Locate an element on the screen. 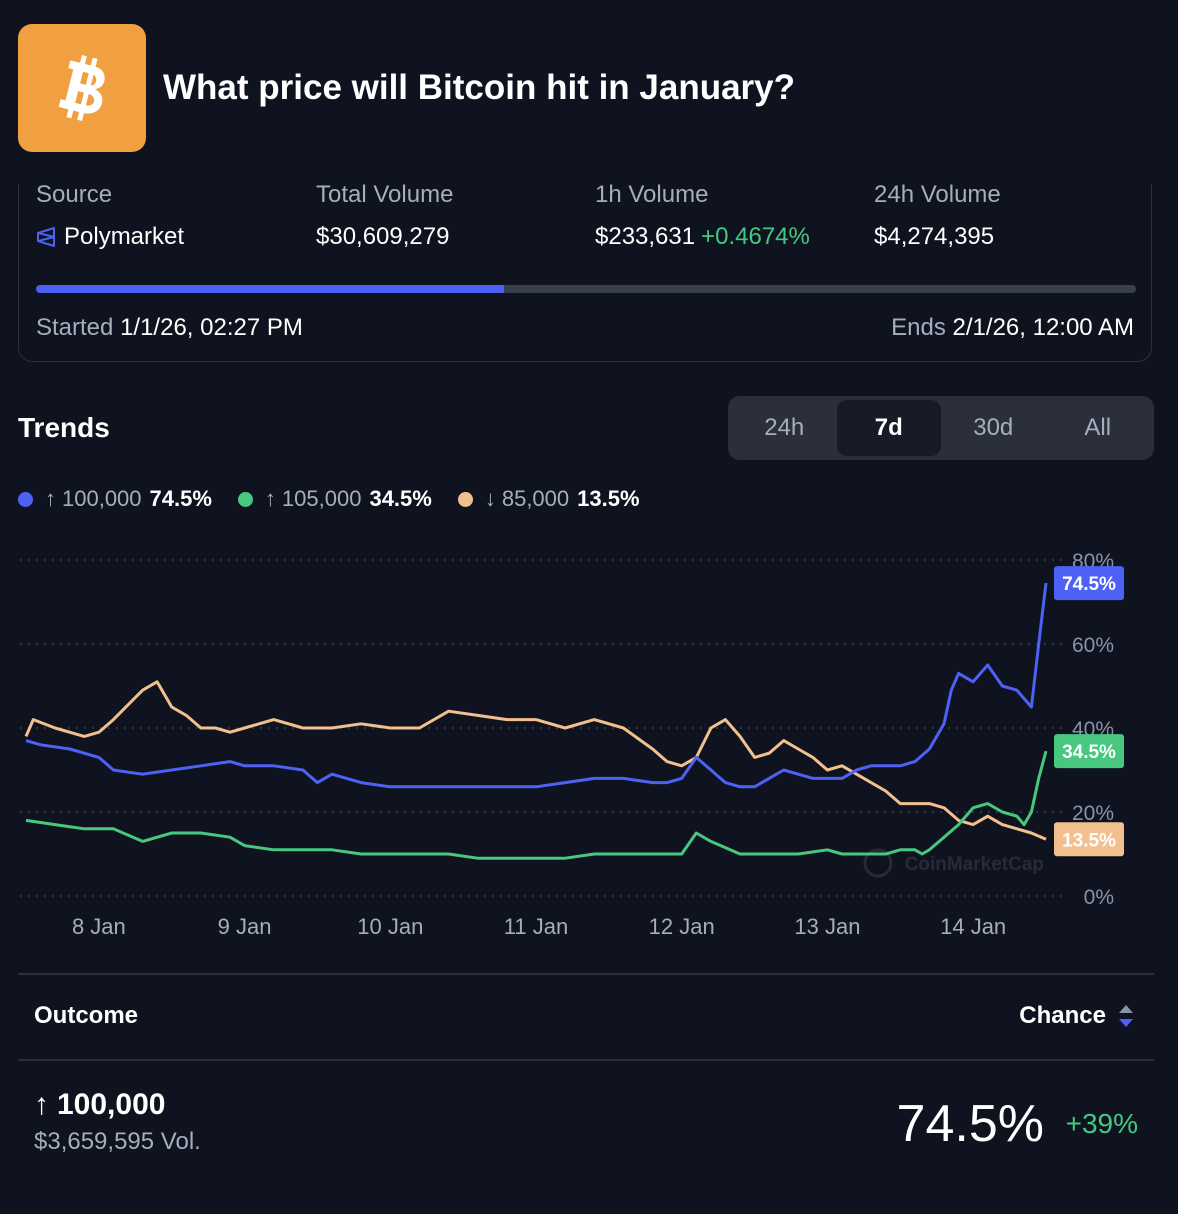 The image size is (1178, 1214). started-date: Started 1/1/26, 02:27 PM is located at coordinates (169, 328).